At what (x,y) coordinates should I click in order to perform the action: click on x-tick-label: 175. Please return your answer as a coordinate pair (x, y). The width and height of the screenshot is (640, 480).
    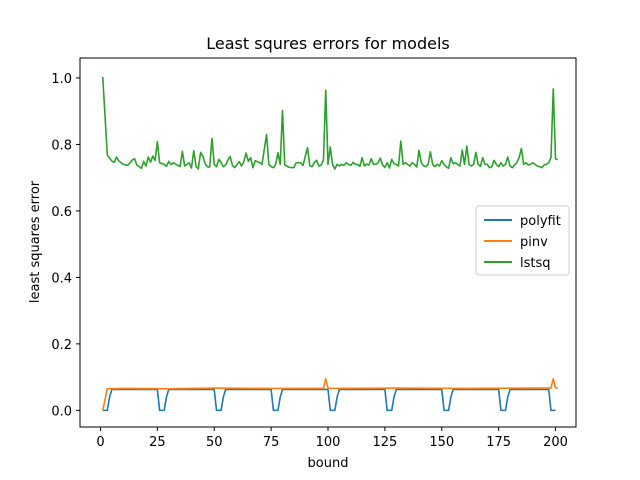
    Looking at the image, I should click on (498, 442).